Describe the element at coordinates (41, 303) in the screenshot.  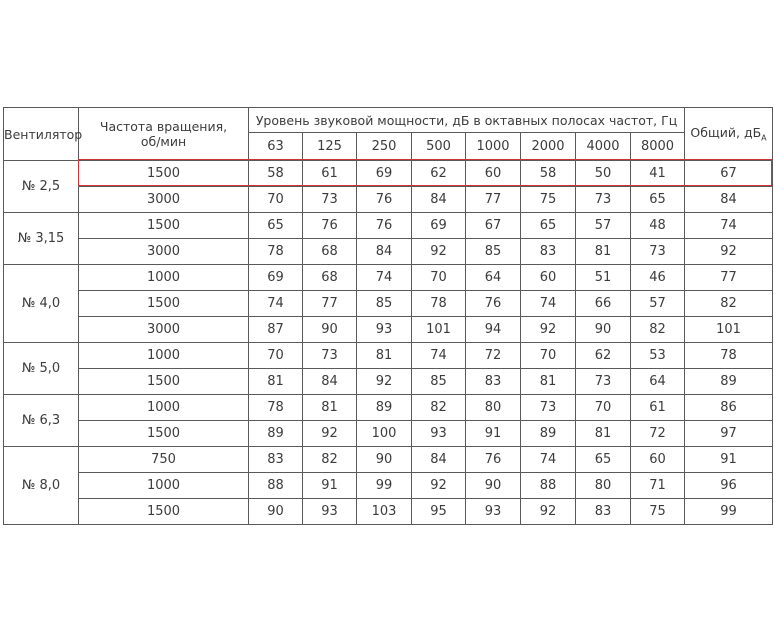
I see `fan-cell: № 4,0` at that location.